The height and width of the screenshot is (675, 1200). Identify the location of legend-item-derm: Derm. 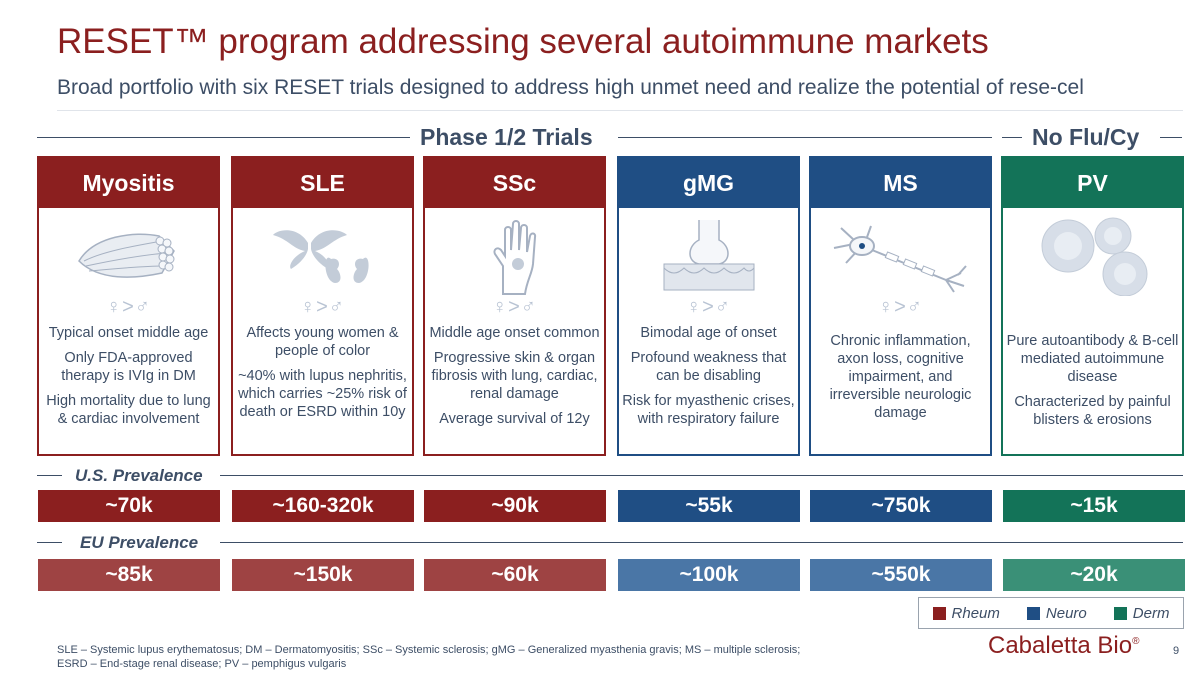
(1141, 613).